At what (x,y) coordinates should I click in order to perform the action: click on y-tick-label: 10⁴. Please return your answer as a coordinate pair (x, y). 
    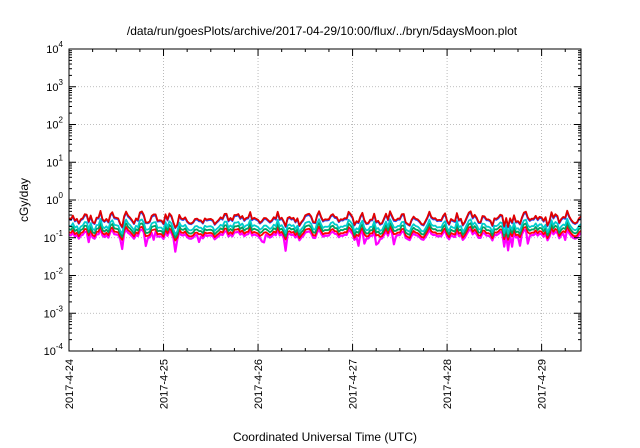
    Looking at the image, I should click on (54, 48).